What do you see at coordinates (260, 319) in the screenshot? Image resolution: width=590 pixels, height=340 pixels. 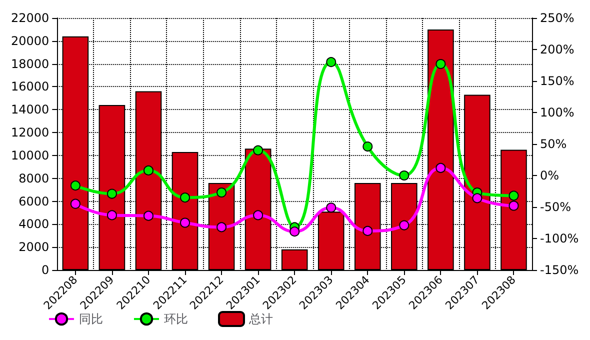 I see `legend-label: 总计` at bounding box center [260, 319].